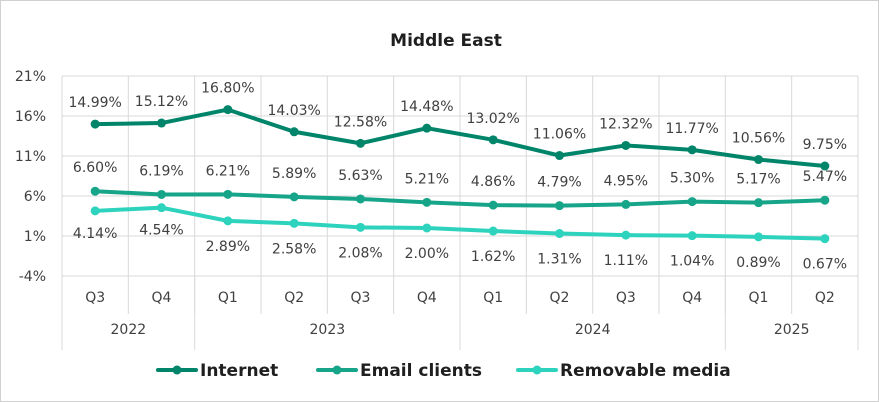 The image size is (879, 402). What do you see at coordinates (460, 198) in the screenshot?
I see `series-line-email-clients` at bounding box center [460, 198].